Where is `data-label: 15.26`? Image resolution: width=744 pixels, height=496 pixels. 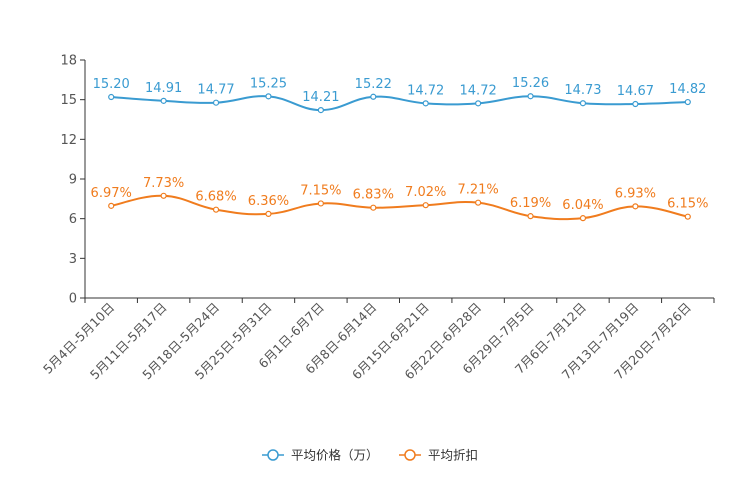
data-label: 15.26 is located at coordinates (530, 83).